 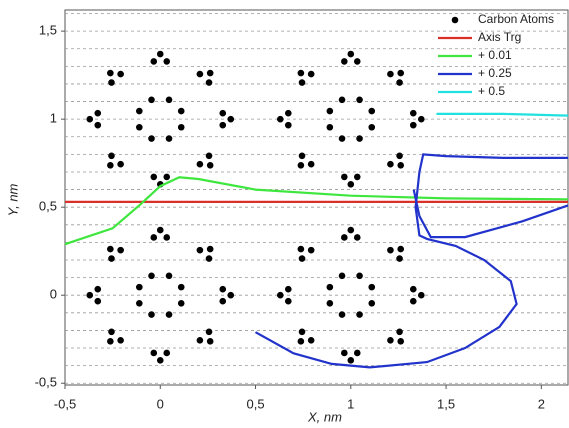 I want to click on y-tick-label: 0, so click(x=53, y=294).